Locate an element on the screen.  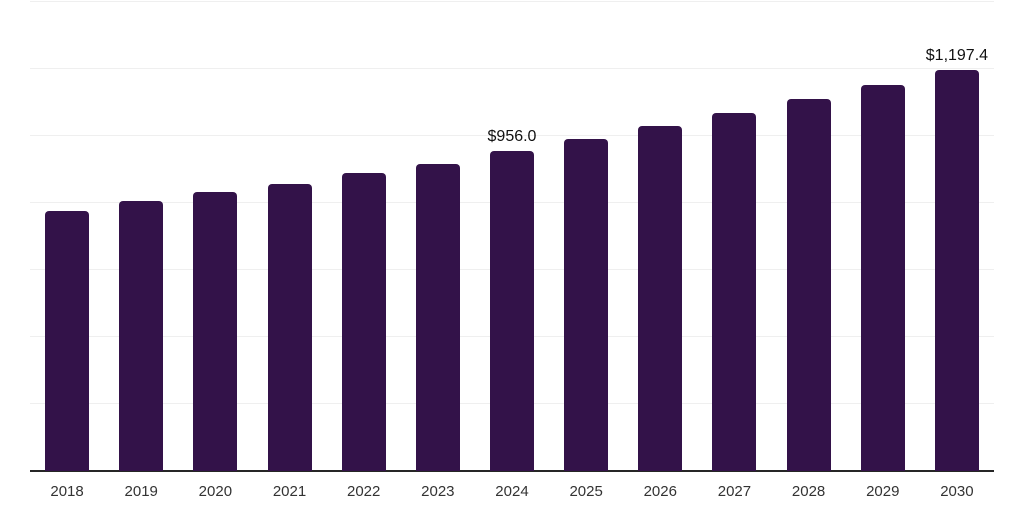
x-tick-2021: 2021 is located at coordinates (289, 491).